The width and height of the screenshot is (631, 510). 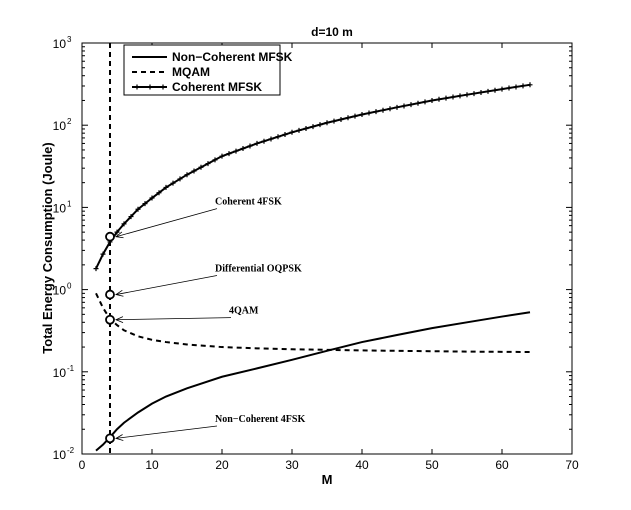 What do you see at coordinates (327, 479) in the screenshot?
I see `x-axis-label: M` at bounding box center [327, 479].